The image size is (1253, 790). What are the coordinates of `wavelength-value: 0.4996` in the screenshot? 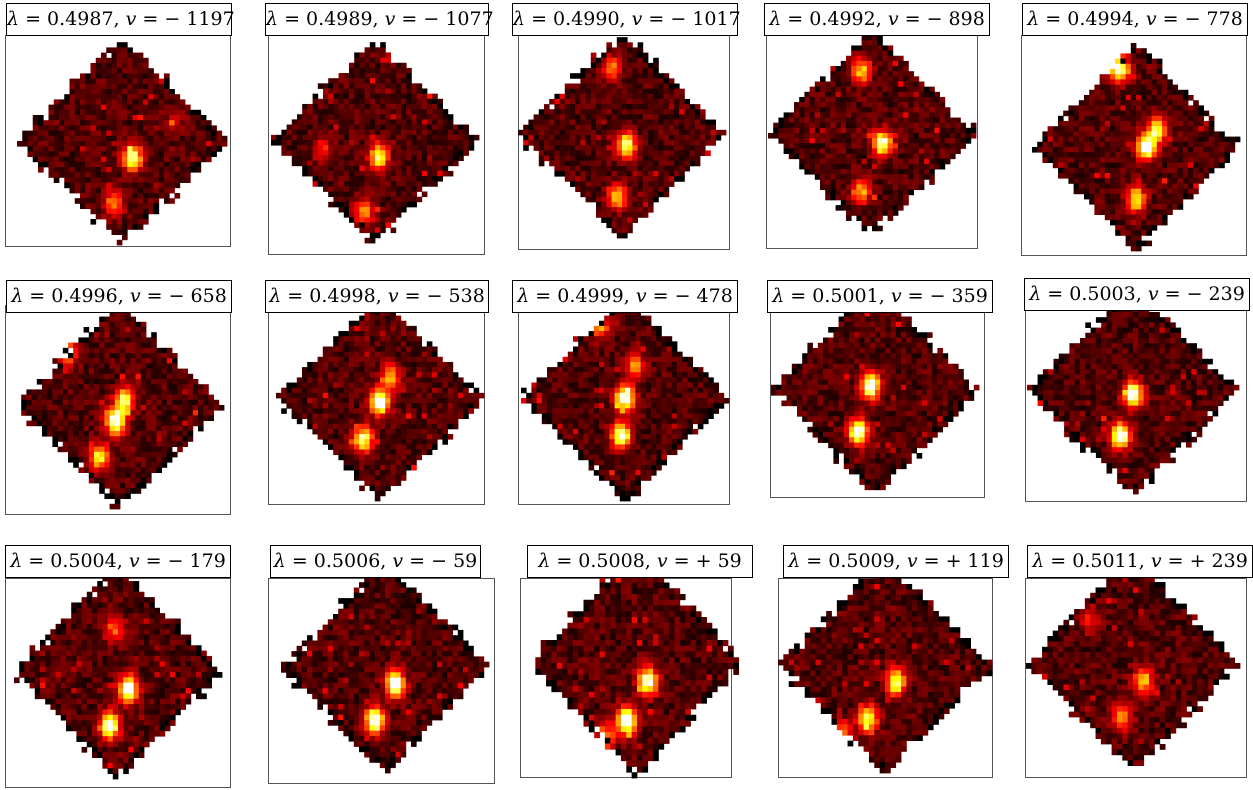 It's located at (84, 296).